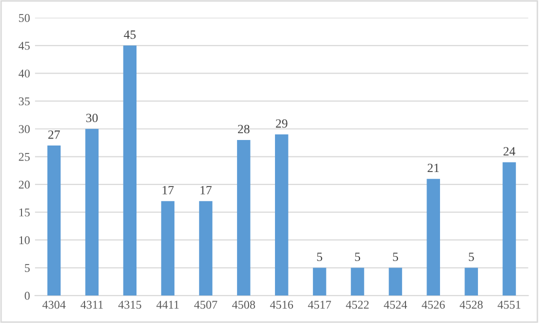 Image resolution: width=539 pixels, height=323 pixels. I want to click on x-tick-label: 4304, so click(54, 304).